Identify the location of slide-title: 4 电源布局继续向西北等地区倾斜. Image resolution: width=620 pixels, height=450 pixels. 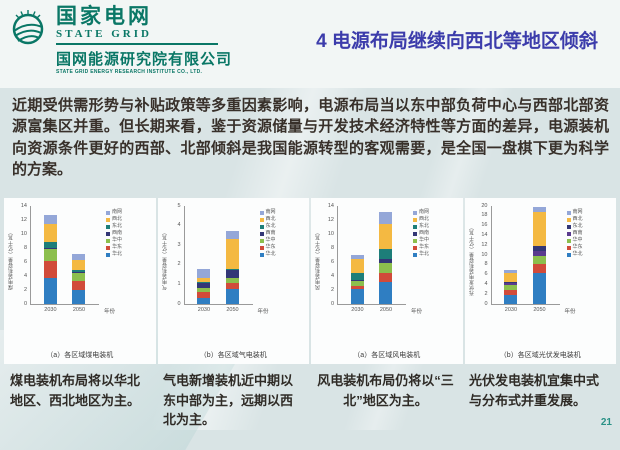
(457, 39).